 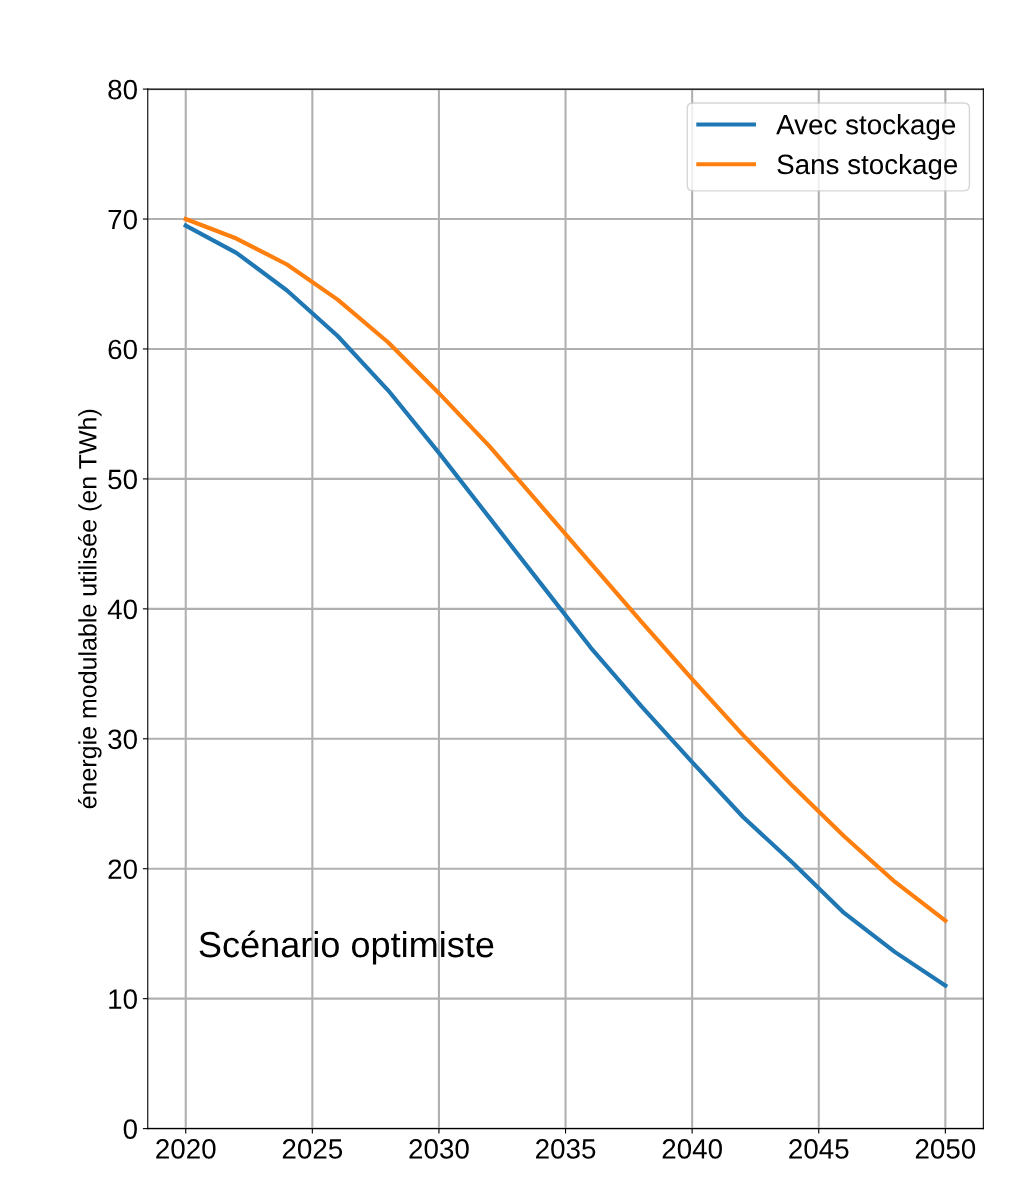 What do you see at coordinates (130, 1129) in the screenshot?
I see `y-tick-label: 0` at bounding box center [130, 1129].